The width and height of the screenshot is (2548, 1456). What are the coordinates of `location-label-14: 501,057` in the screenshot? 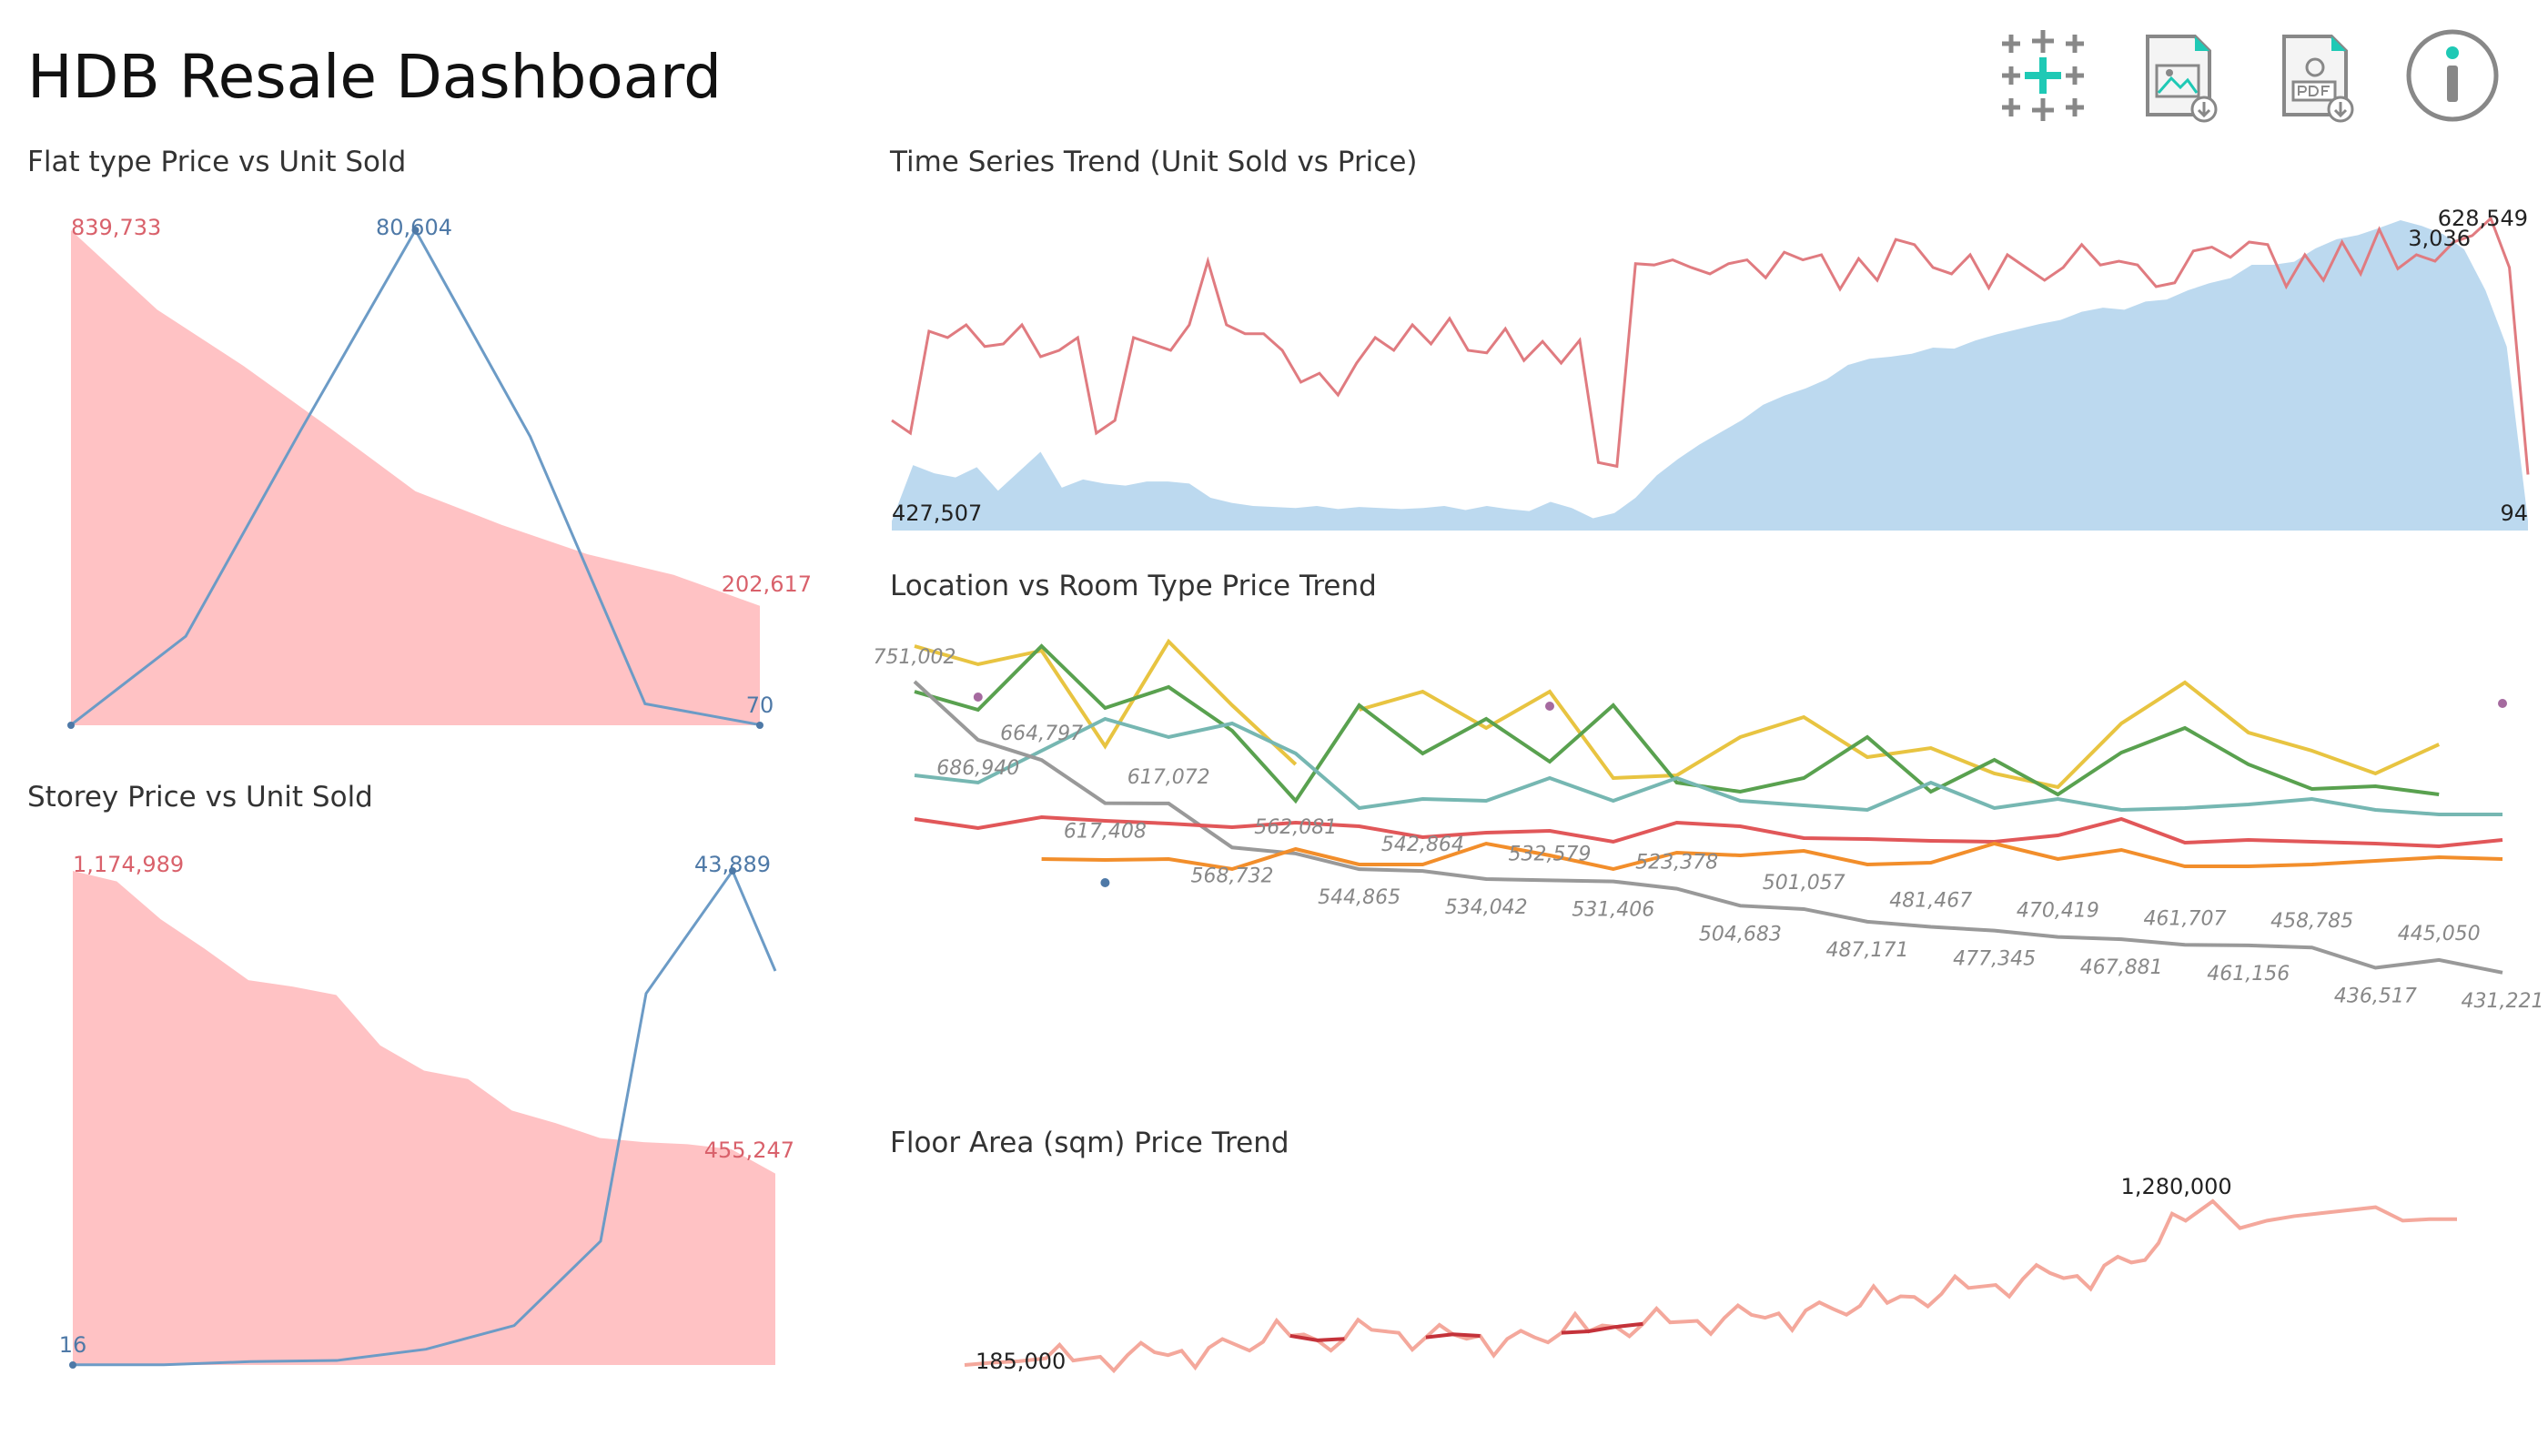 It's located at (1804, 884).